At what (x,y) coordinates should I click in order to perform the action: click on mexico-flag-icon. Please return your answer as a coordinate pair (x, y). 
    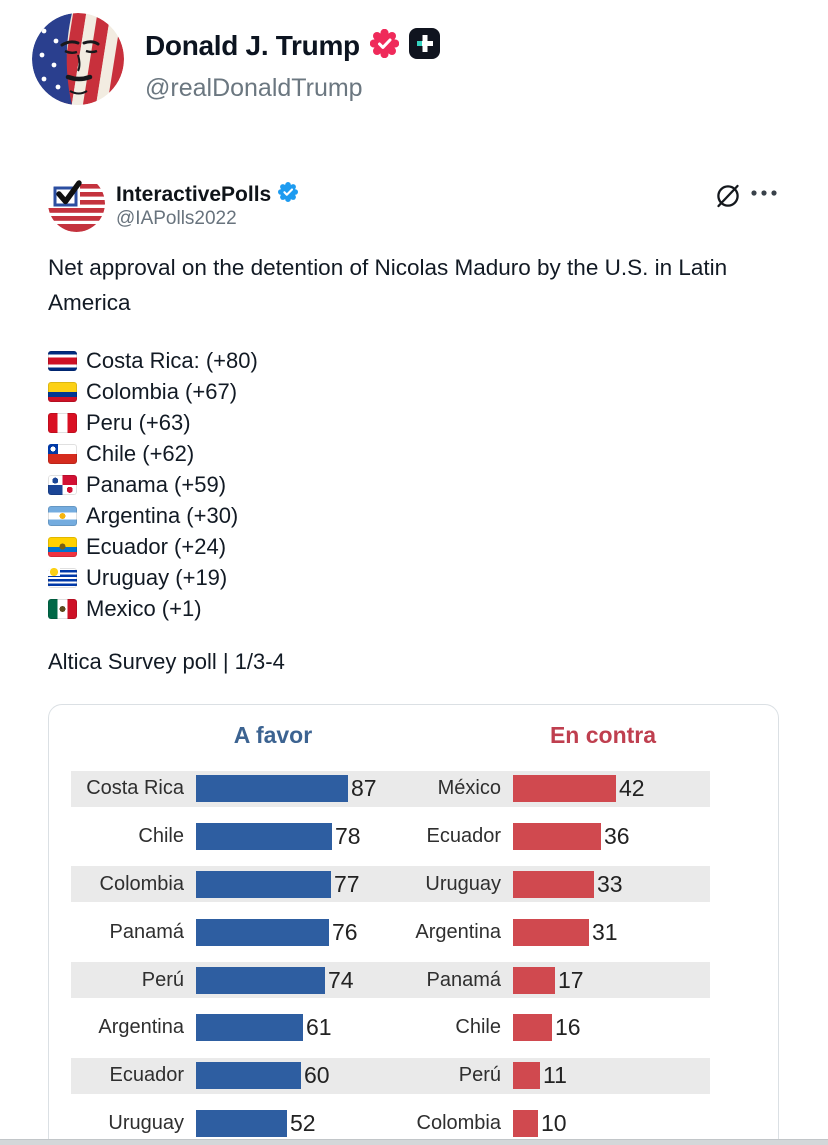
    Looking at the image, I should click on (62, 608).